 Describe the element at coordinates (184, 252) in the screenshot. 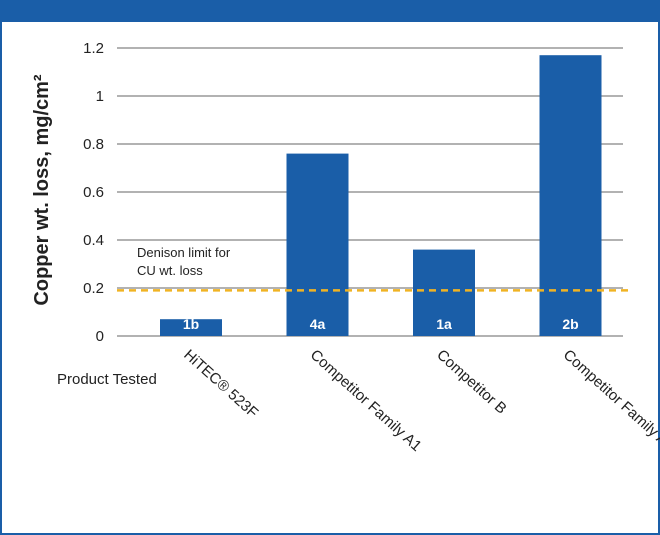

I see `denison-limit-label-line1: Denison limit for` at that location.